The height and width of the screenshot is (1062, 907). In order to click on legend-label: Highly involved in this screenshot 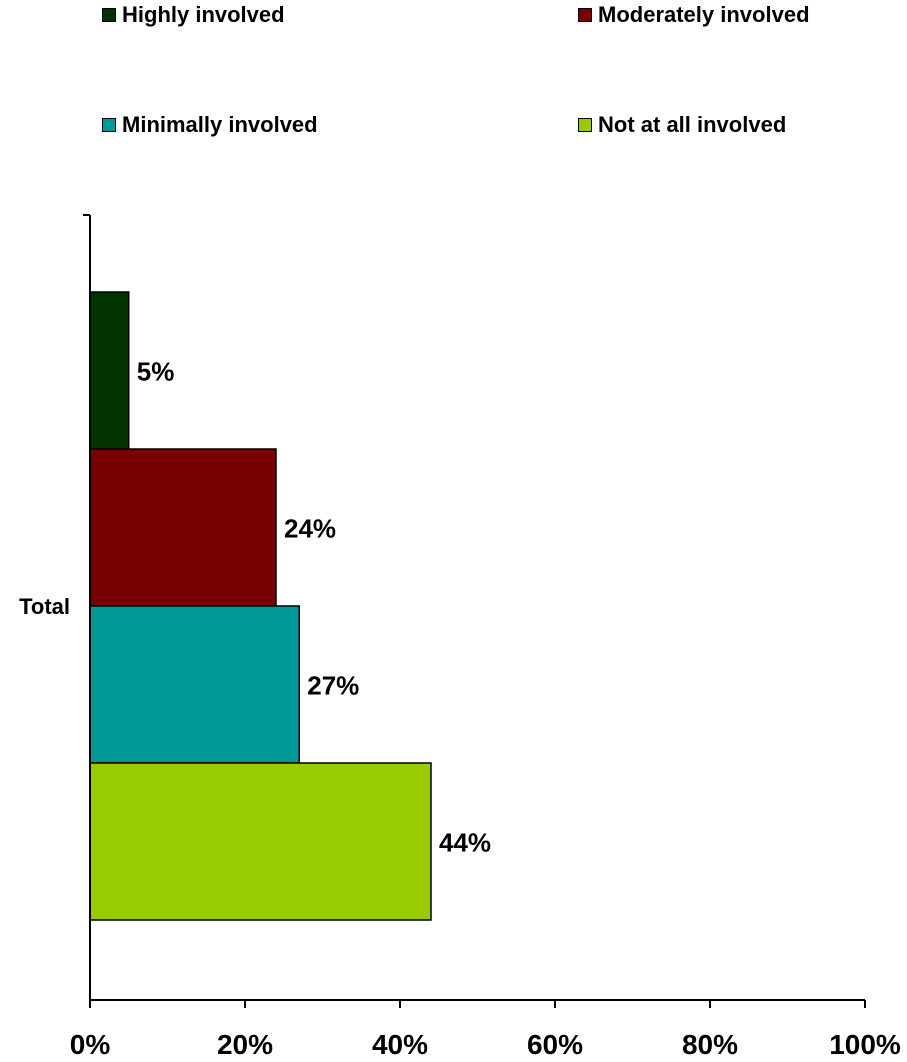, I will do `click(203, 14)`.